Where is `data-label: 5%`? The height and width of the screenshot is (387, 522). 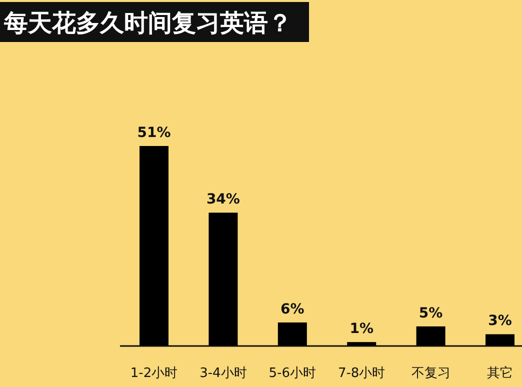 data-label: 5% is located at coordinates (430, 313).